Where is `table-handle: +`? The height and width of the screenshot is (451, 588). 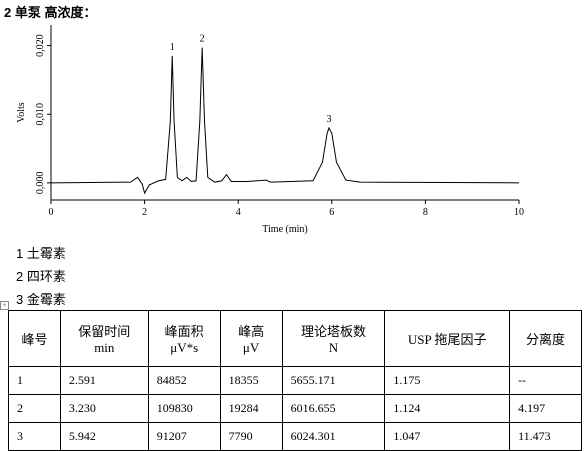
table-handle: + is located at coordinates (4, 305).